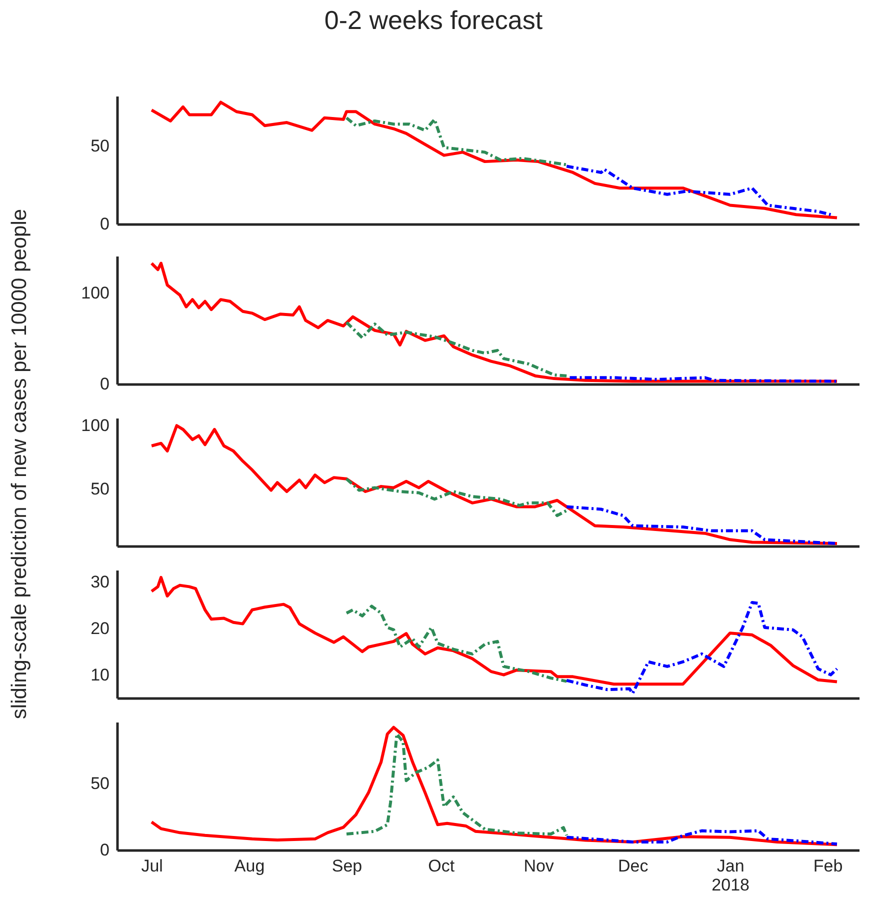 This screenshot has width=878, height=903. I want to click on x-tick-label: Nov, so click(539, 866).